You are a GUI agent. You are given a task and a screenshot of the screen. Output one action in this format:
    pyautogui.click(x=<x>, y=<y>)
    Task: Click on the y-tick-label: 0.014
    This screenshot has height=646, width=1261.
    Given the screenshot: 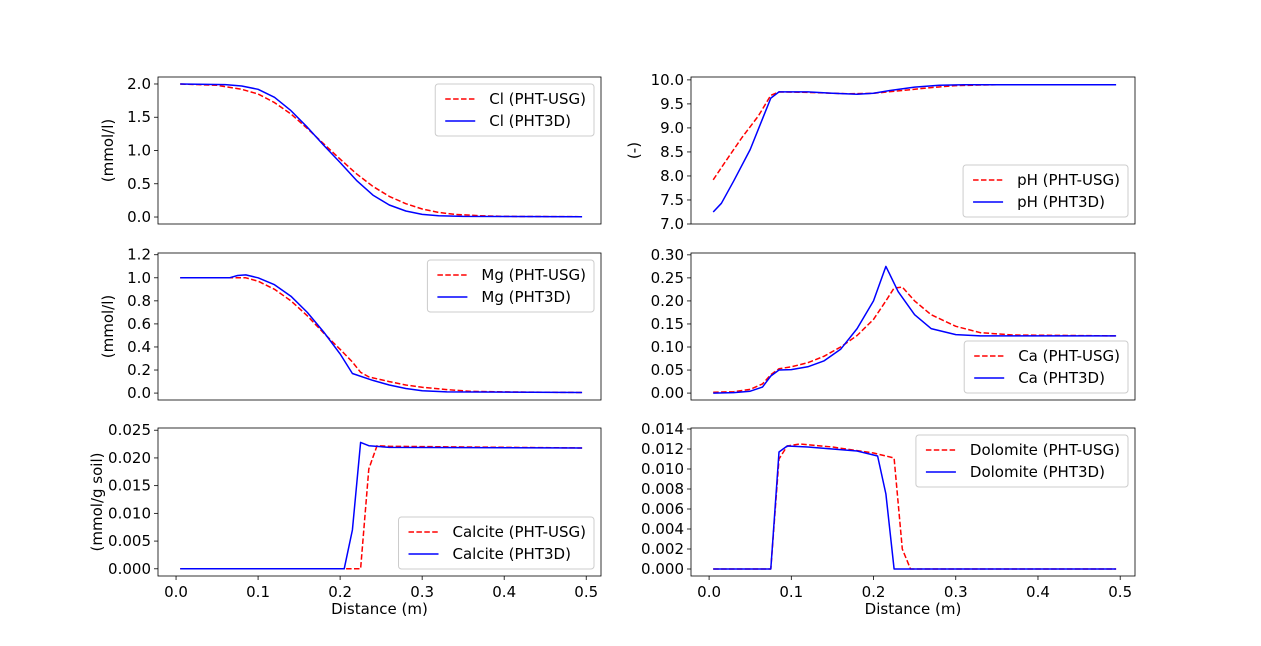 What is the action you would take?
    pyautogui.click(x=662, y=429)
    